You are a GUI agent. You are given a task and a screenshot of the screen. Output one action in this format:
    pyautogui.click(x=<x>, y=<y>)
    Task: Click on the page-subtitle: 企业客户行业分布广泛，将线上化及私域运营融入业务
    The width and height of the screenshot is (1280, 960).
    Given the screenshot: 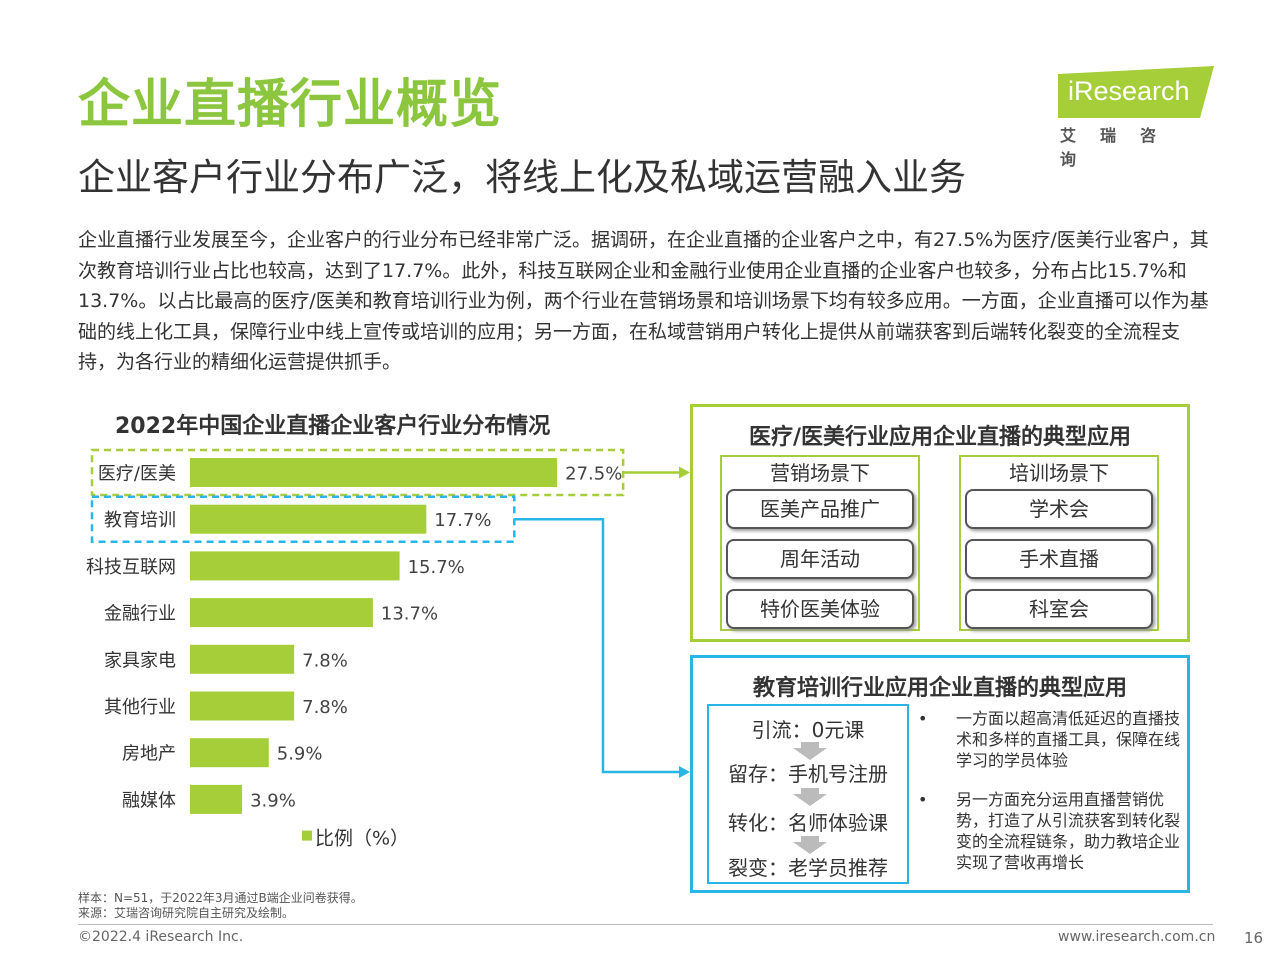 What is the action you would take?
    pyautogui.click(x=522, y=177)
    